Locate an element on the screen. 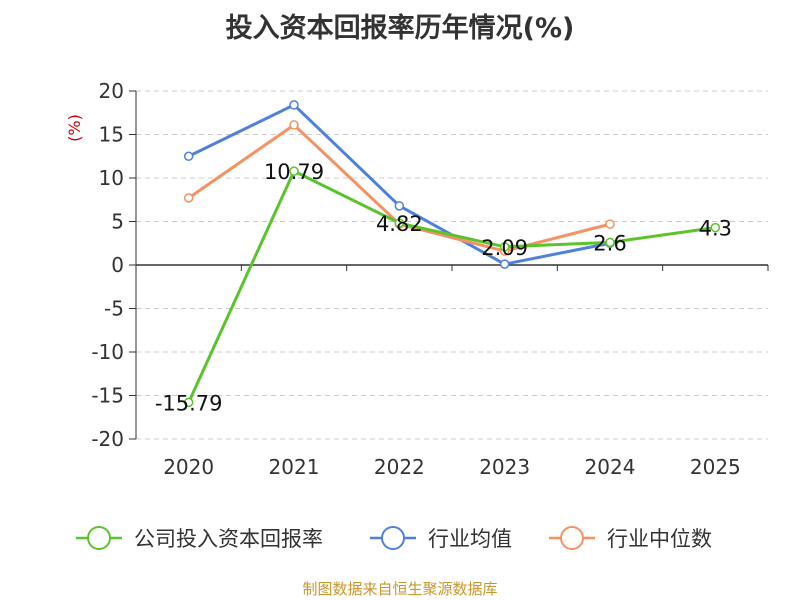  legend-label: 行业中位数 is located at coordinates (659, 539).